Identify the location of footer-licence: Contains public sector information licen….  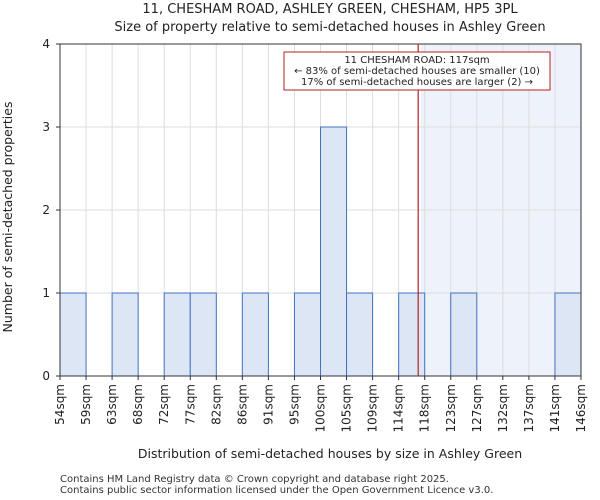
(277, 490).